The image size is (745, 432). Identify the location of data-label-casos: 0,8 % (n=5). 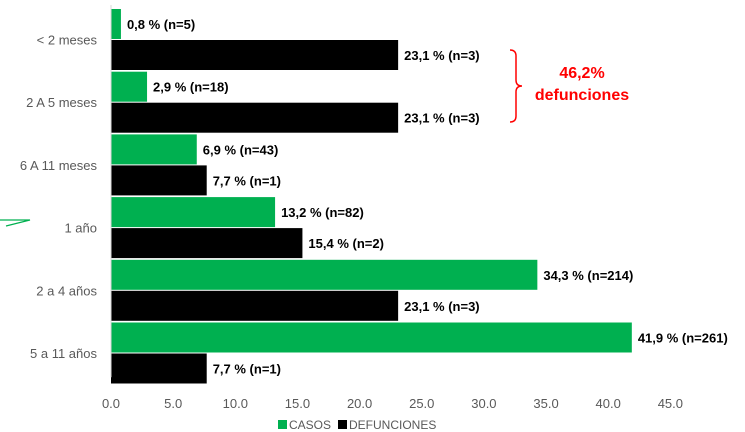
(161, 24).